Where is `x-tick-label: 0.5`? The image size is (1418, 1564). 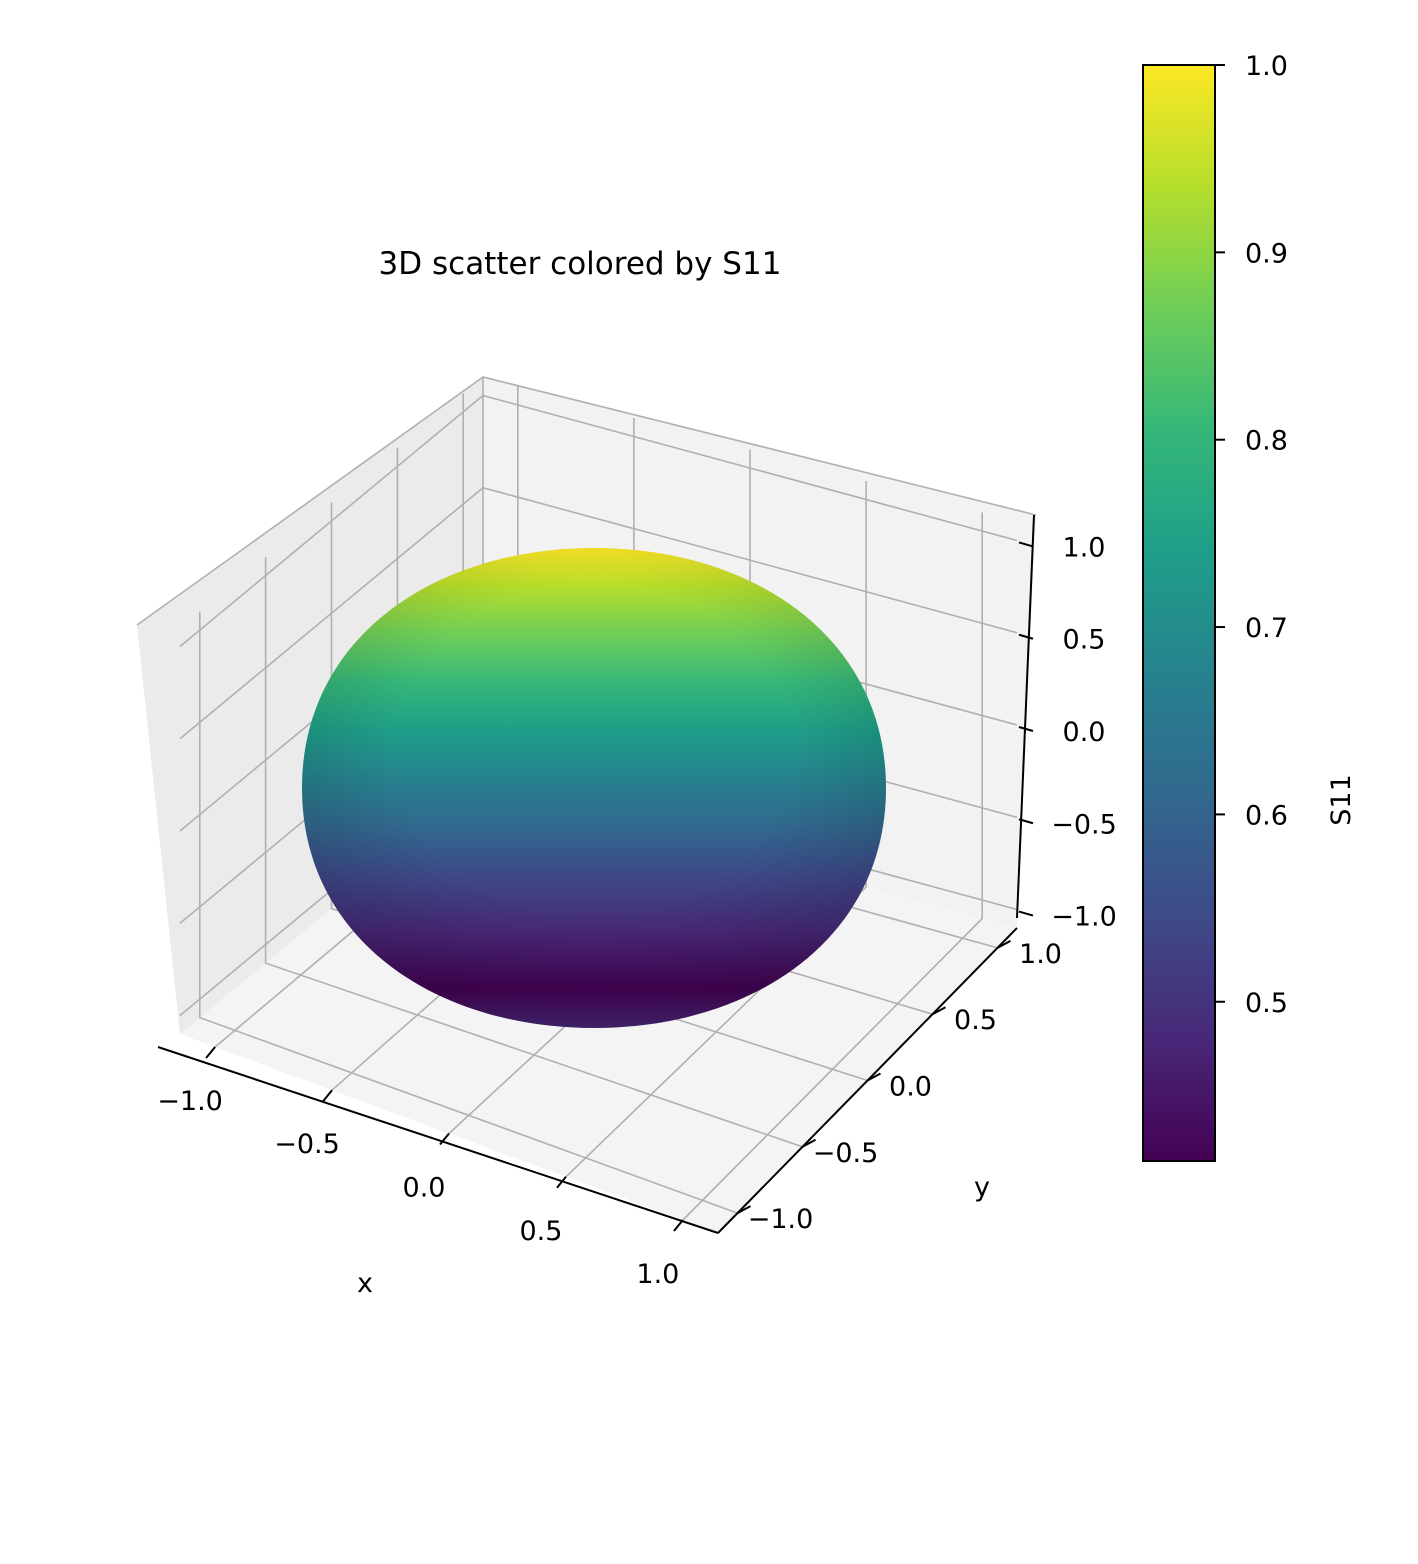 x-tick-label: 0.5 is located at coordinates (540, 1231).